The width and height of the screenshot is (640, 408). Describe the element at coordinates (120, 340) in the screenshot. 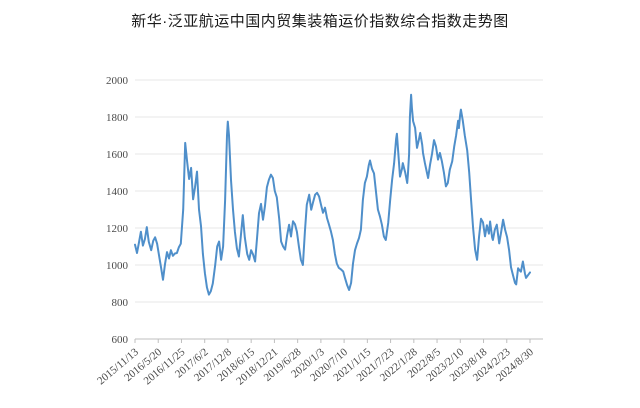

I see `y-tick-label: 600` at that location.